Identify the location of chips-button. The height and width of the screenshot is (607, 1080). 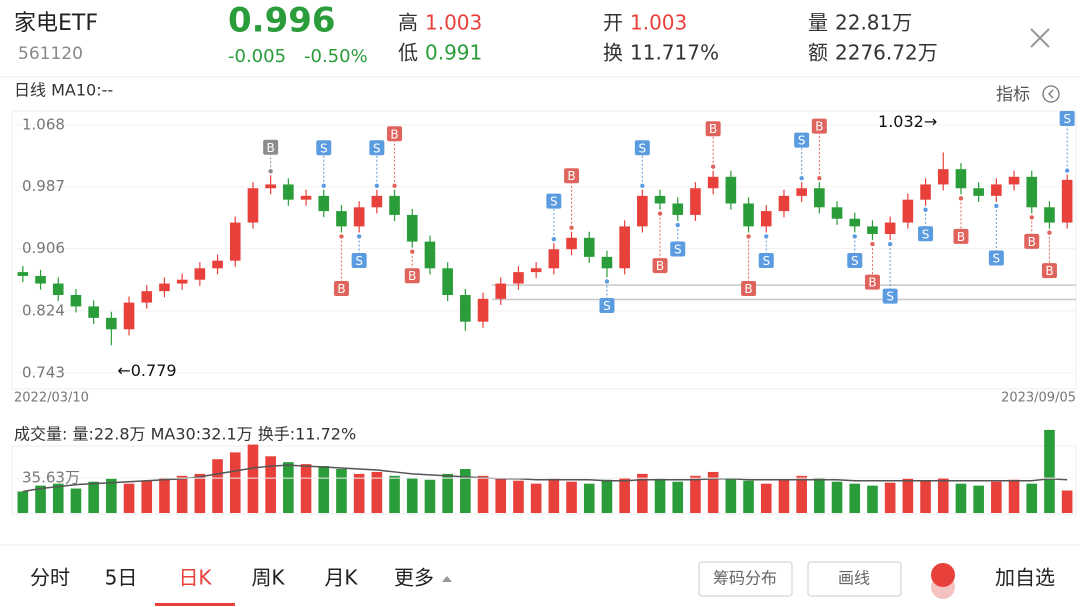
(745, 579).